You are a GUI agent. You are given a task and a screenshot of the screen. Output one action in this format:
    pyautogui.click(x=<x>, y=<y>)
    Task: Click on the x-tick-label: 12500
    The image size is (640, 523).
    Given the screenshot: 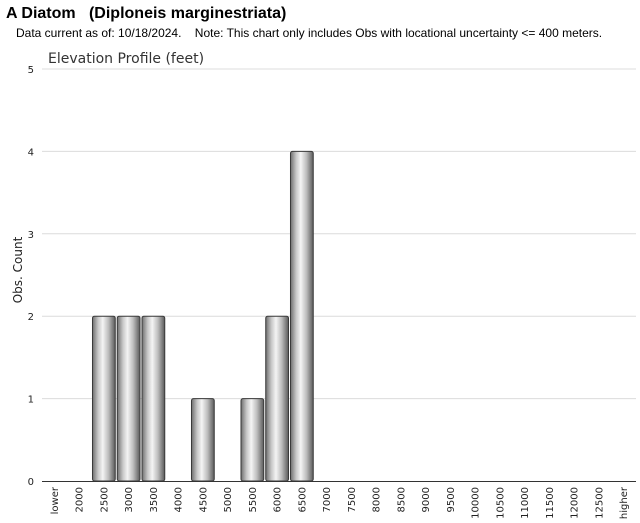 What is the action you would take?
    pyautogui.click(x=599, y=503)
    